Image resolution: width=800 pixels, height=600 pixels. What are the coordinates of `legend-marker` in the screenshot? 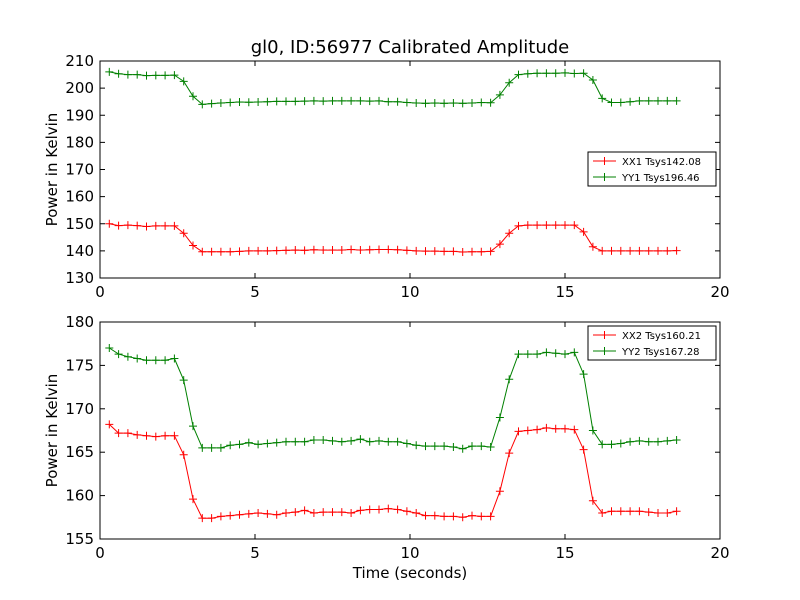 It's located at (604, 177).